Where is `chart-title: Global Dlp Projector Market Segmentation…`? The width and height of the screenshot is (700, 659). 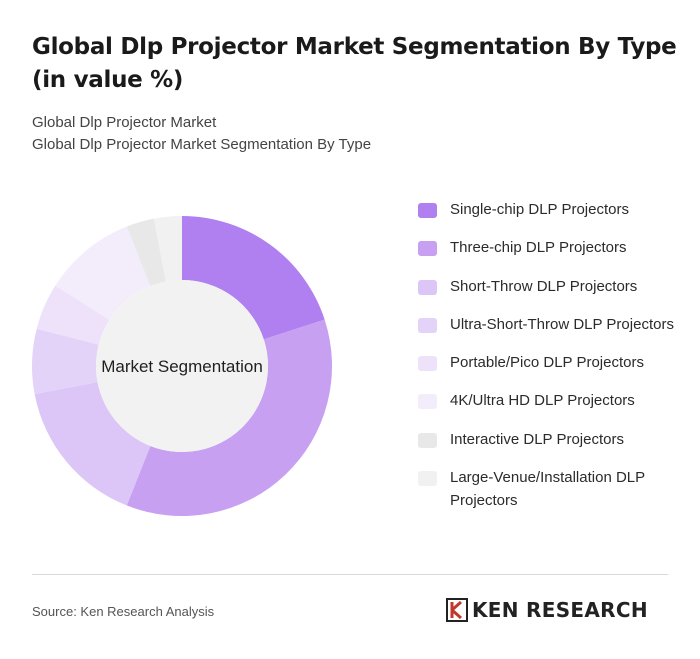
chart-title: Global Dlp Projector Market Segmentation… is located at coordinates (354, 63).